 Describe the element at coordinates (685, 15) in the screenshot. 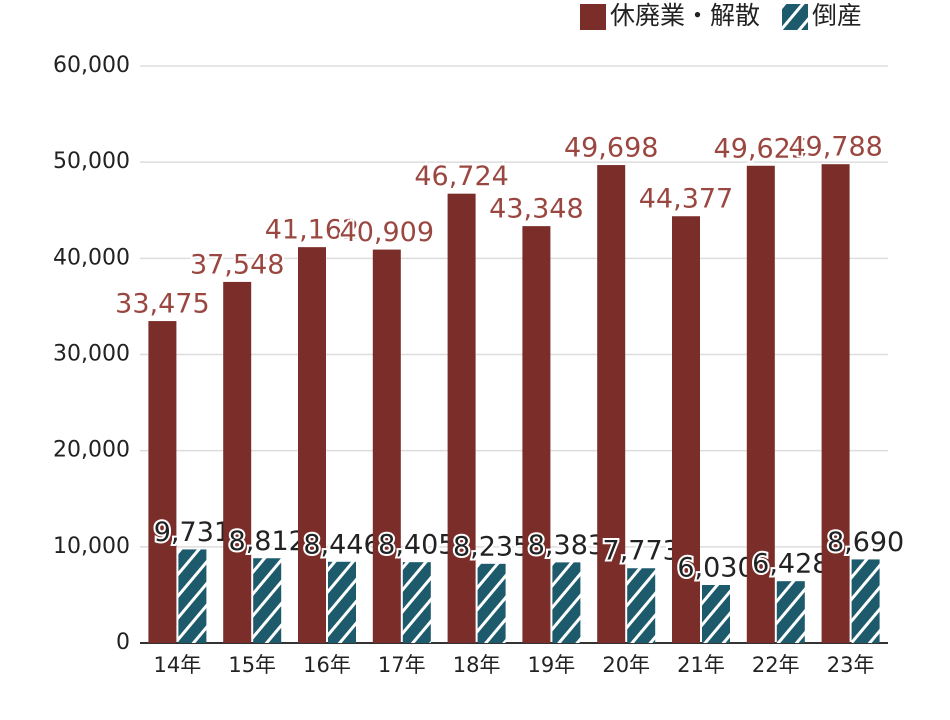

I see `legend-label: 休廃業・解散` at that location.